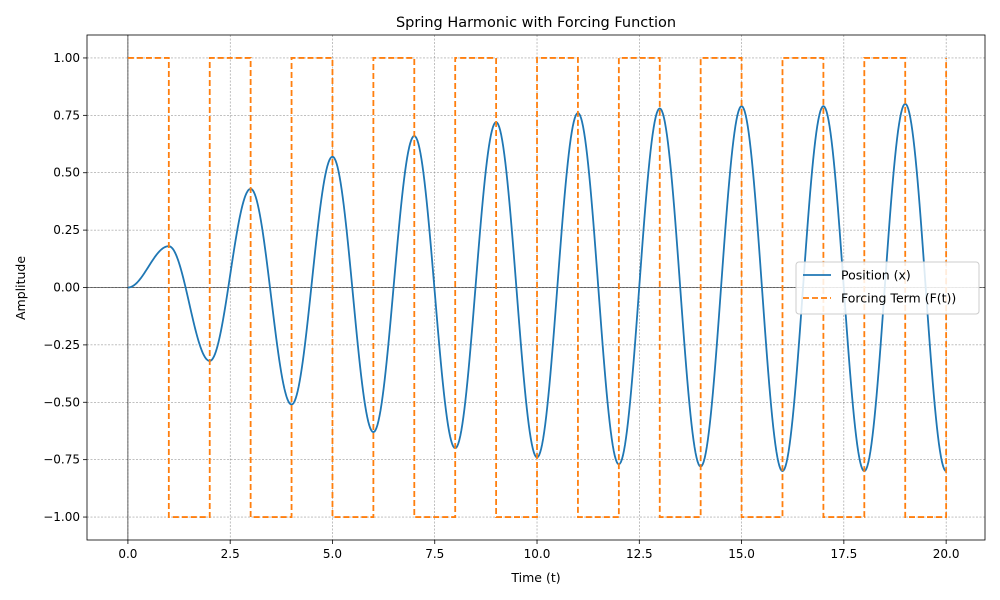 This screenshot has height=600, width=1000. I want to click on legend: Position (x) Forcing Term (F(t)), so click(887, 288).